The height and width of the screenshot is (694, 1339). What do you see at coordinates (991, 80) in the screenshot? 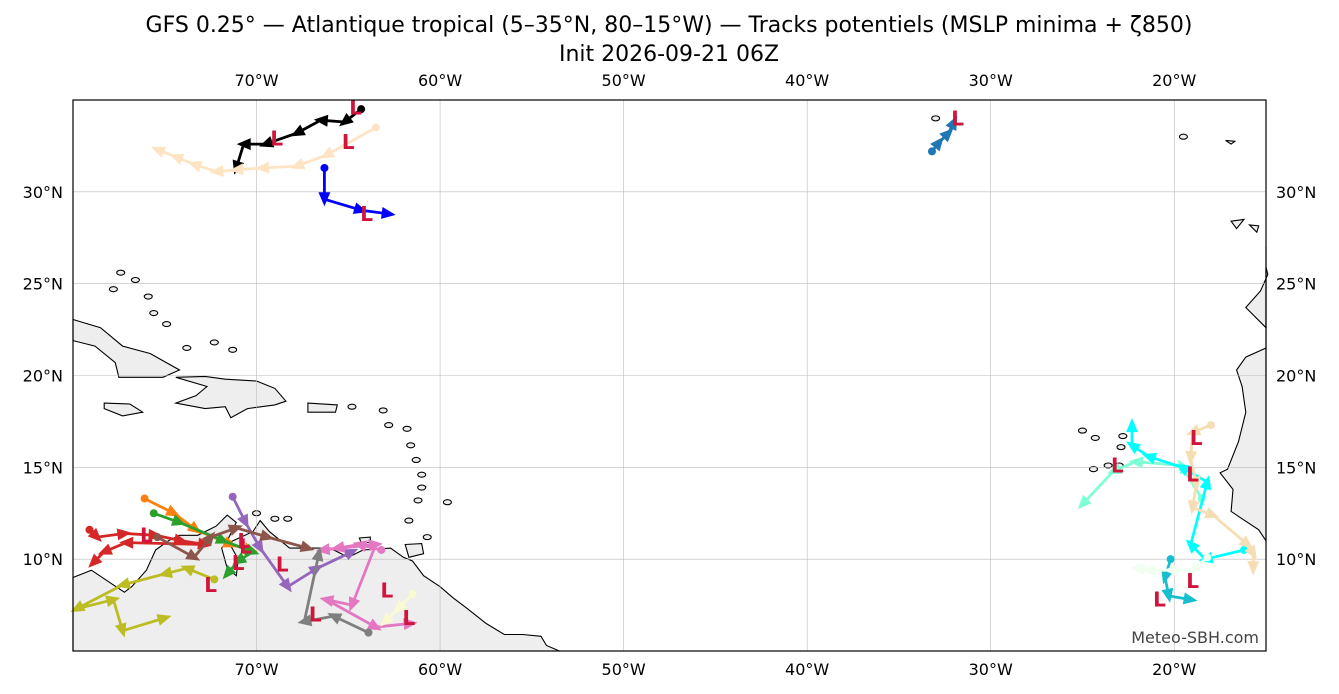
I see `lon-tick-label: 30°W` at bounding box center [991, 80].